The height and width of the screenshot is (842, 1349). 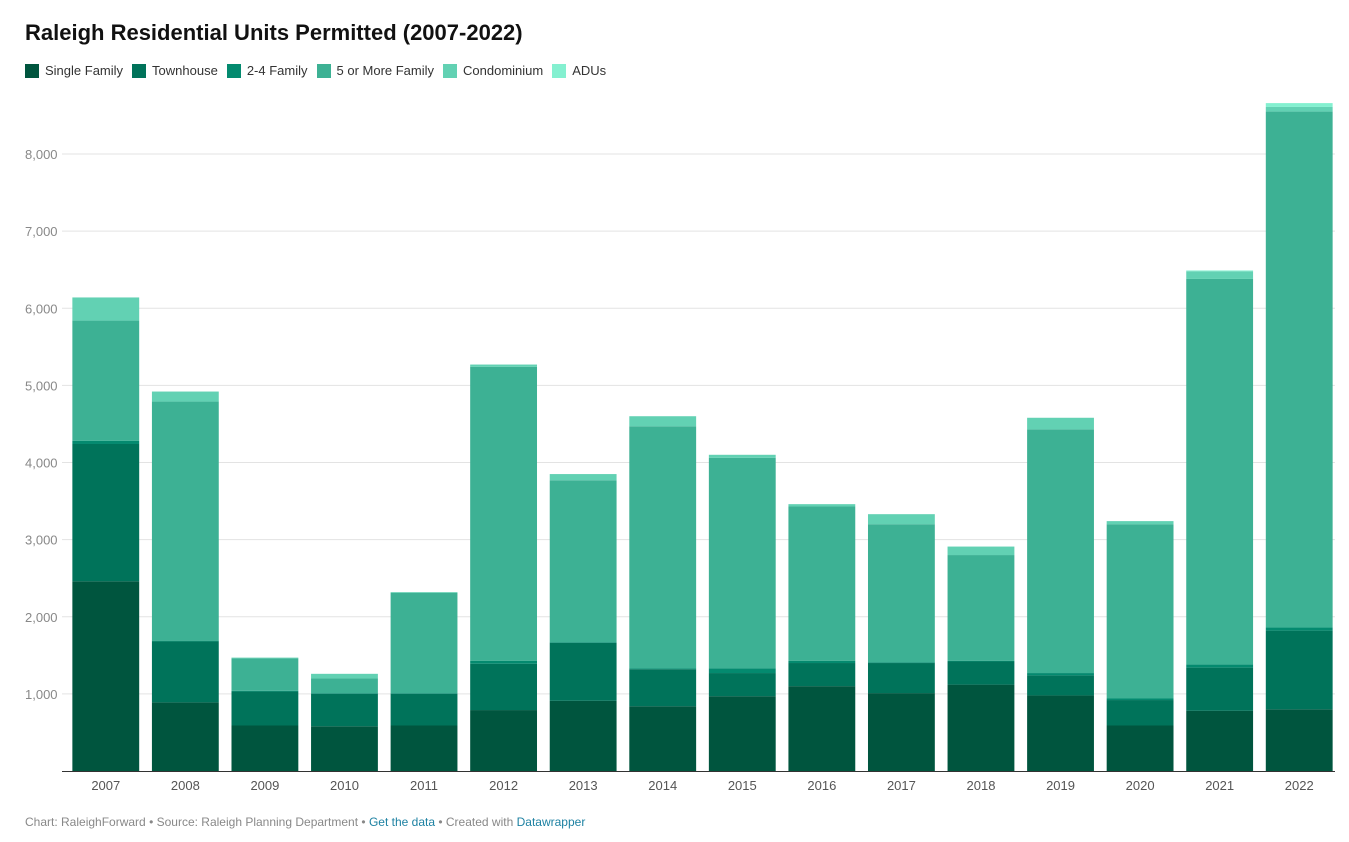 What do you see at coordinates (504, 740) in the screenshot?
I see `bar-segment-2012-single-family` at bounding box center [504, 740].